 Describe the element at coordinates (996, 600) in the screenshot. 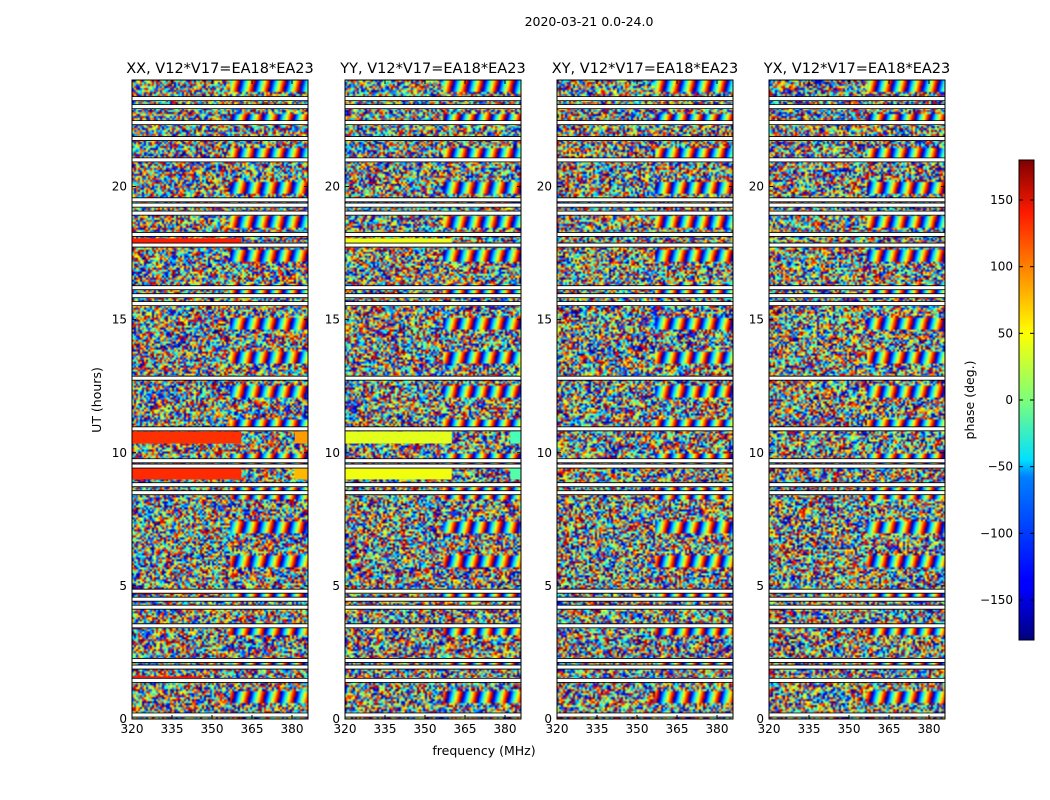

I see `colorbar-tick-label: −150` at that location.